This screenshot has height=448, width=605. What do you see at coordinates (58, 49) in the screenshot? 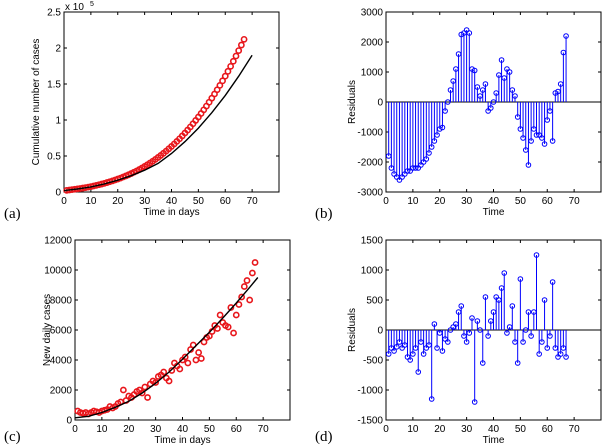
I see `y-tick-label: 2` at bounding box center [58, 49].